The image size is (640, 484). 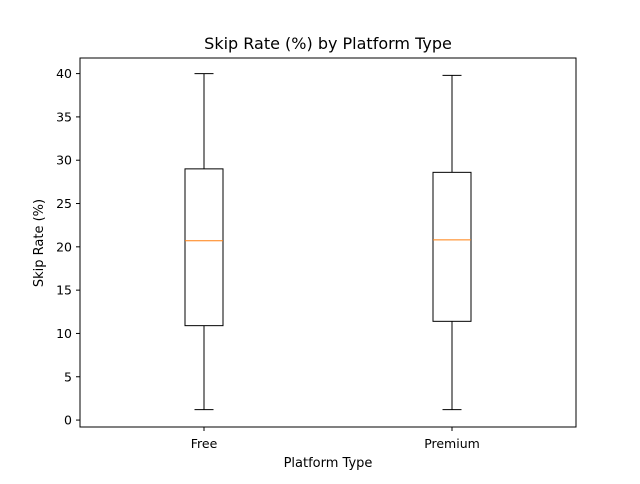 What do you see at coordinates (64, 246) in the screenshot?
I see `y-tick-label: 20` at bounding box center [64, 246].